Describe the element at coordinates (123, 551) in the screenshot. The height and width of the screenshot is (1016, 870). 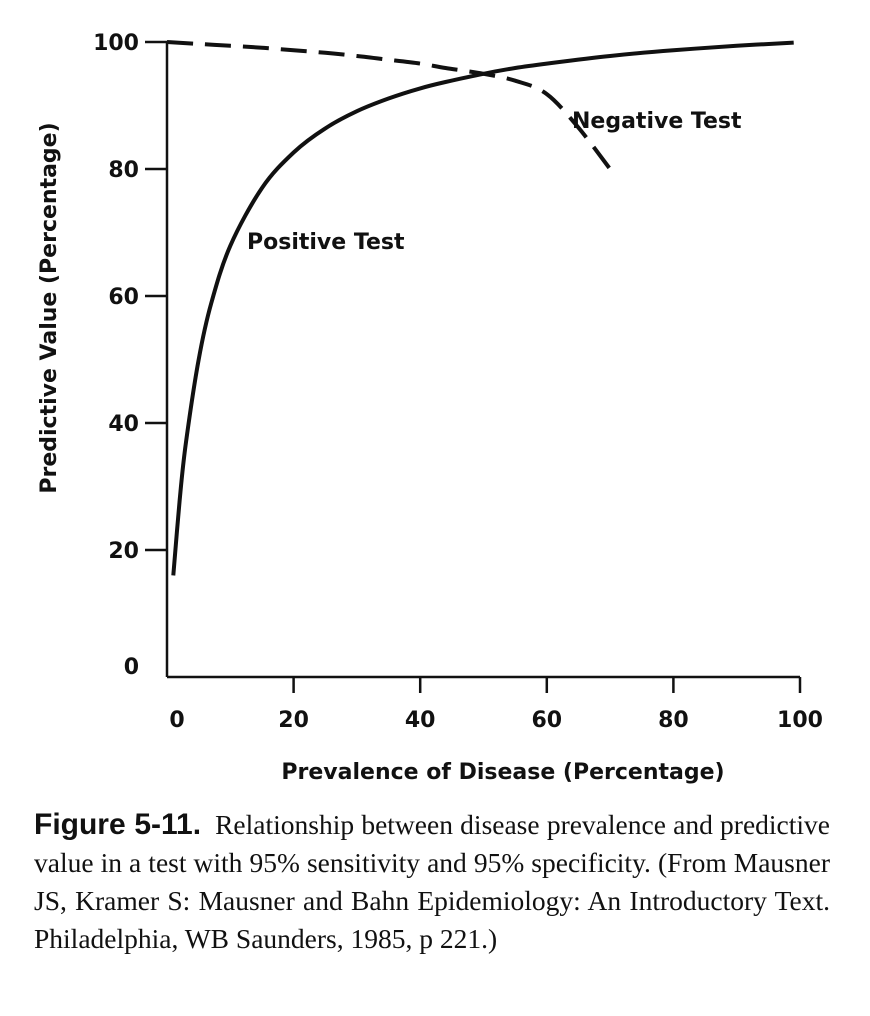
I see `y-tick-label: 20` at that location.